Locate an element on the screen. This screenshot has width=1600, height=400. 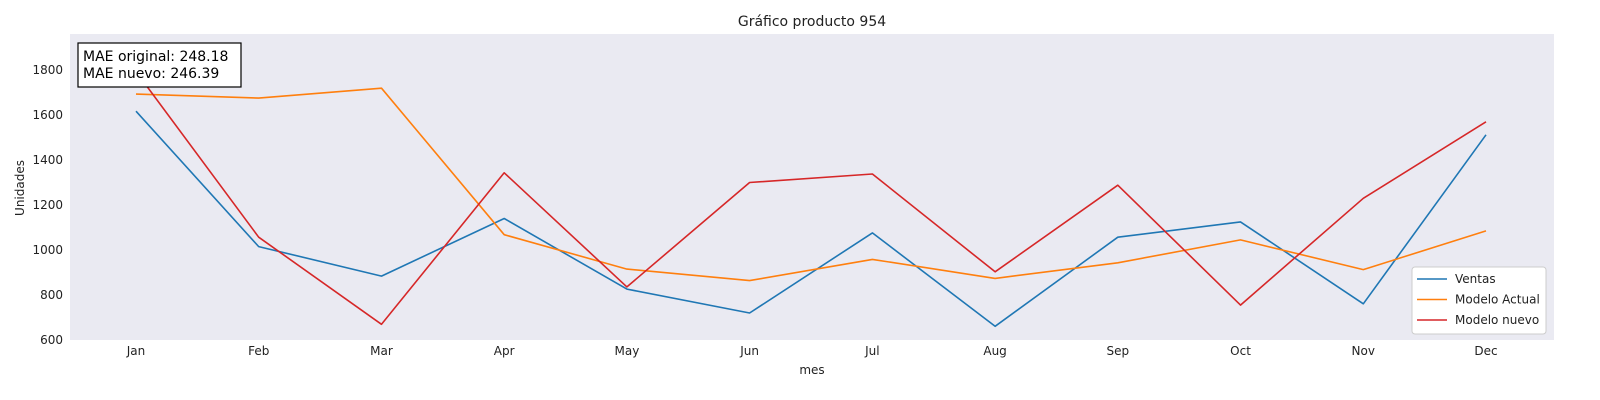
mae-annotation: MAE original: 248.18 MAE nuevo: 246.39 is located at coordinates (159, 65).